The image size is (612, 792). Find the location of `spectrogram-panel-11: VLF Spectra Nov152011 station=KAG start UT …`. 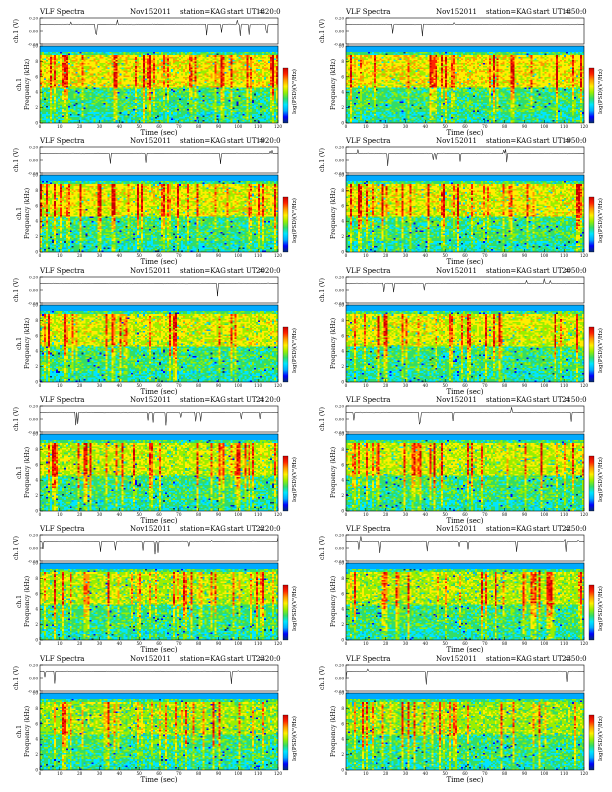

spectrogram-panel-11: VLF Spectra Nov152011 station=KAG start UT … is located at coordinates (160, 719).